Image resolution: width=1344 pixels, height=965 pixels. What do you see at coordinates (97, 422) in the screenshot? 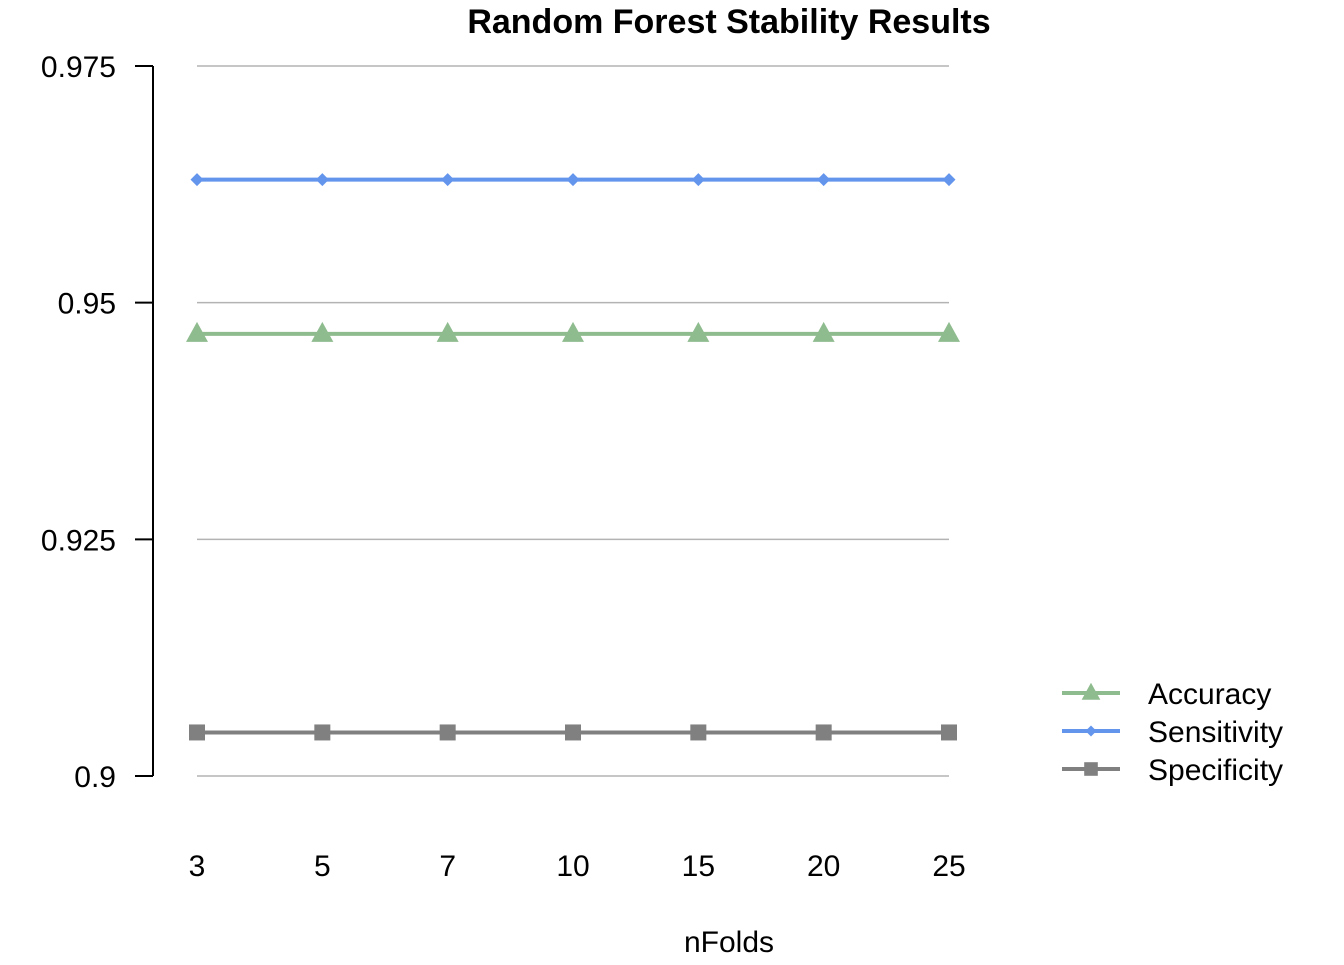
I see `y-axis: 0.975 0.95 0.925 0.9` at bounding box center [97, 422].